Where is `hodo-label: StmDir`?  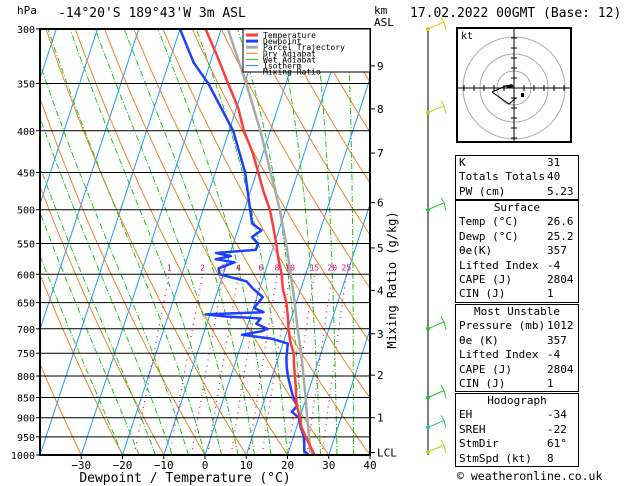
hodo-label: StmDir is located at coordinates (479, 444).